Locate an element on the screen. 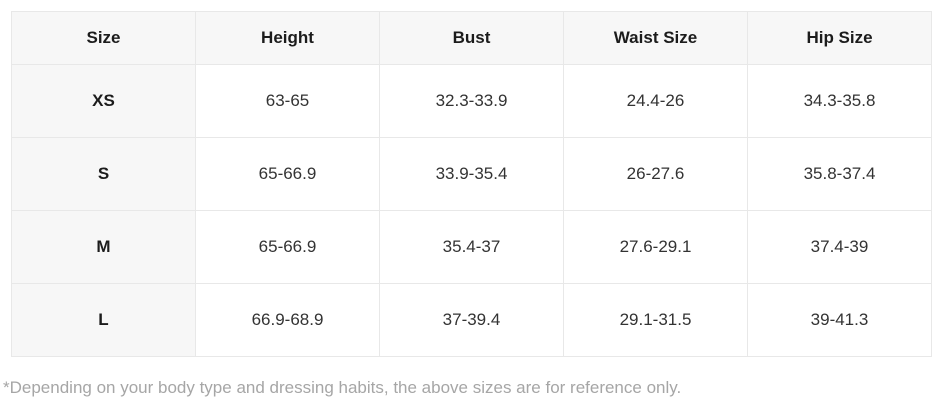  measurement-cell-bust: 32.3-33.9 is located at coordinates (471, 101).